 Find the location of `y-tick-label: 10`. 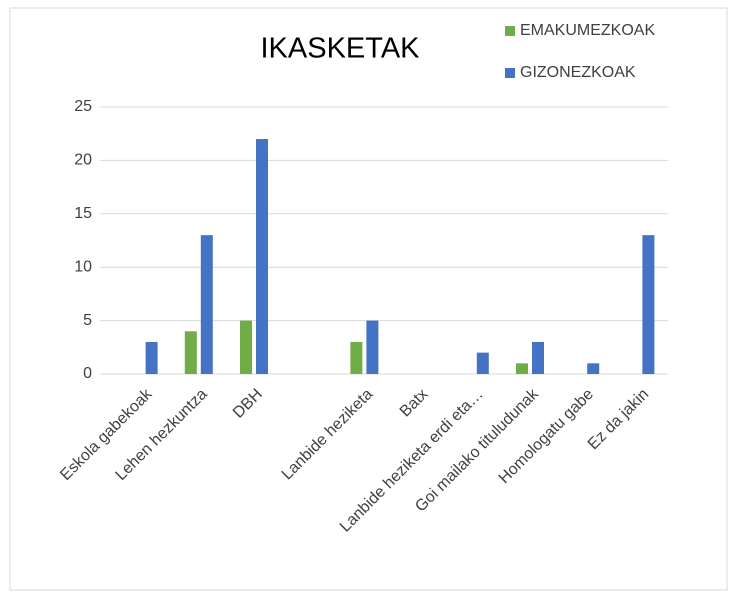

y-tick-label: 10 is located at coordinates (83, 266).